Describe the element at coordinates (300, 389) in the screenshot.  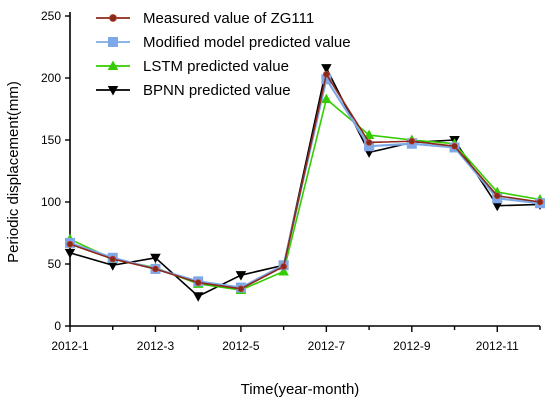
I see `x-axis-title: Time(year-month)` at that location.